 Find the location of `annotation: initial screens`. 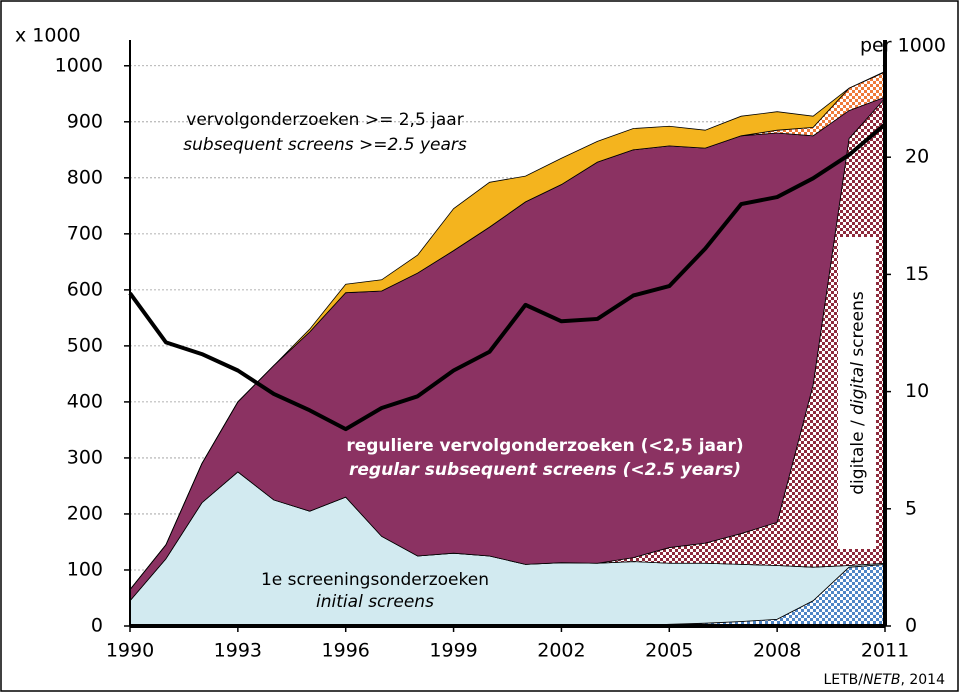

annotation: initial screens is located at coordinates (375, 602).